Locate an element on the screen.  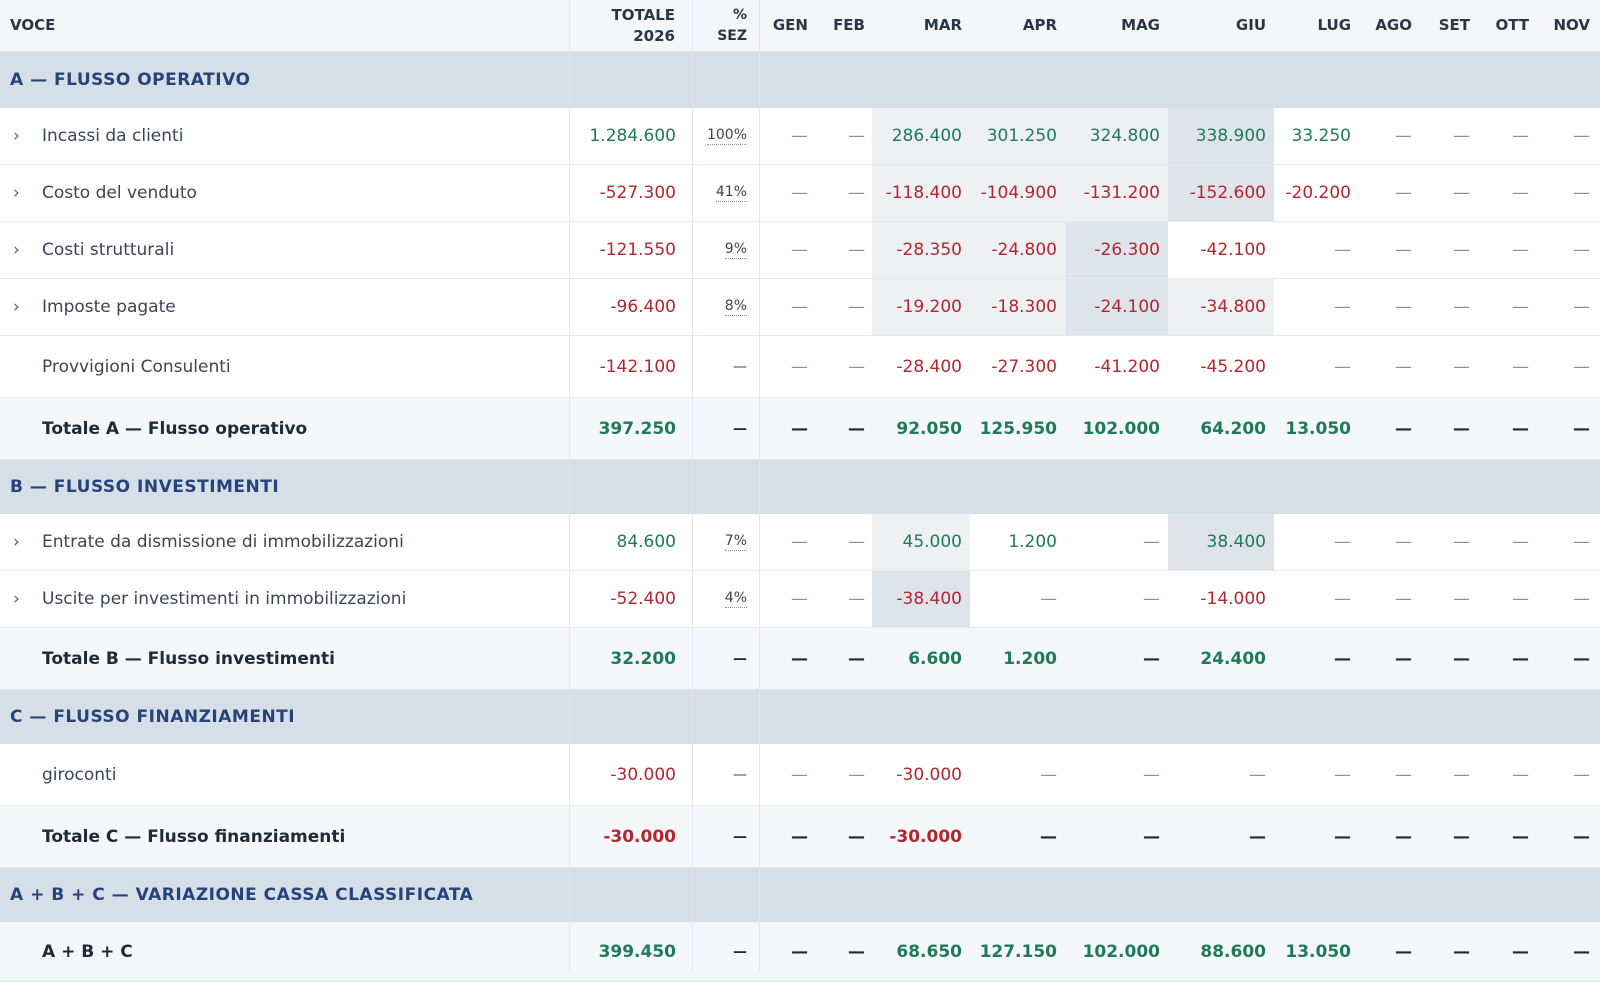
column-header-mar: MAR is located at coordinates (942, 25).